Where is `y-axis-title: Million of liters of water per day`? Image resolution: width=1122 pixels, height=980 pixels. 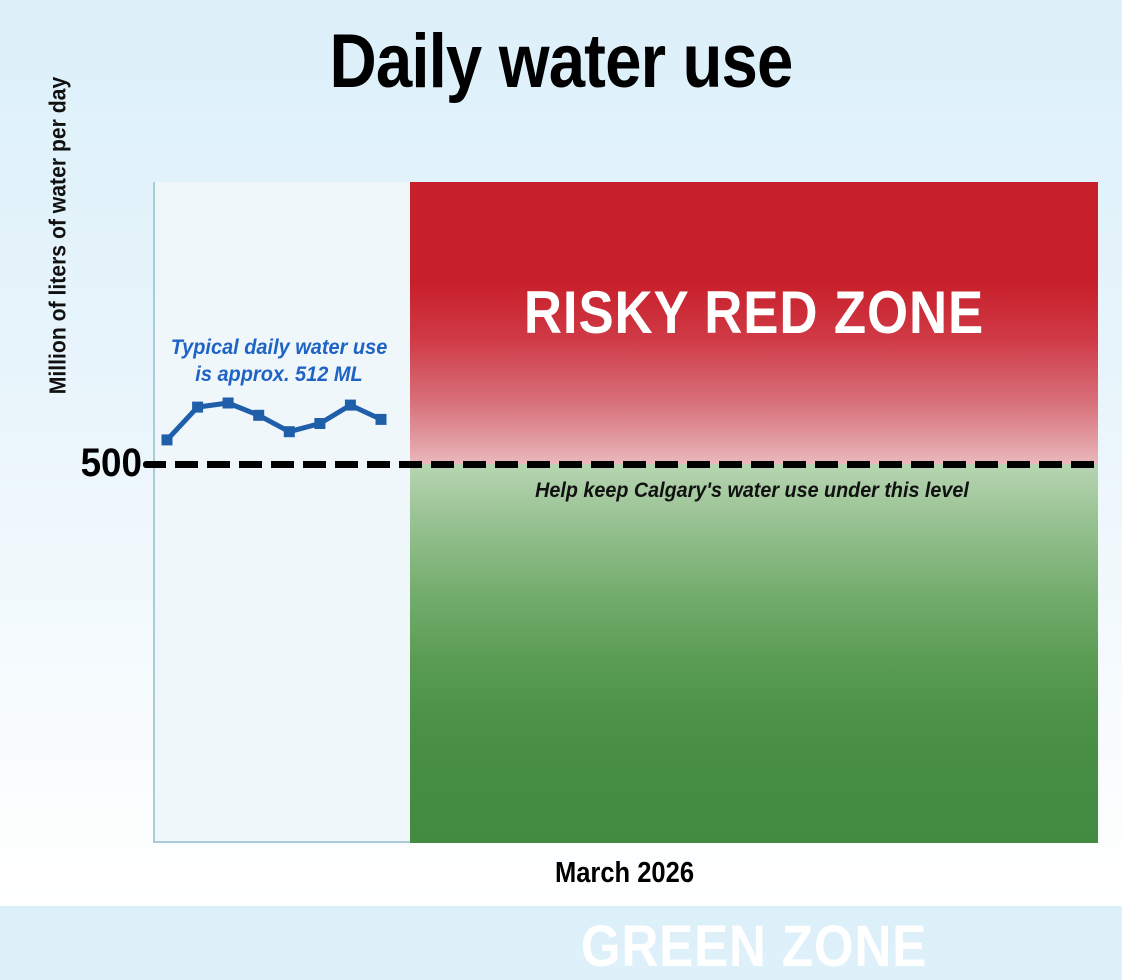
y-axis-title: Million of liters of water per day is located at coordinates (57, 235).